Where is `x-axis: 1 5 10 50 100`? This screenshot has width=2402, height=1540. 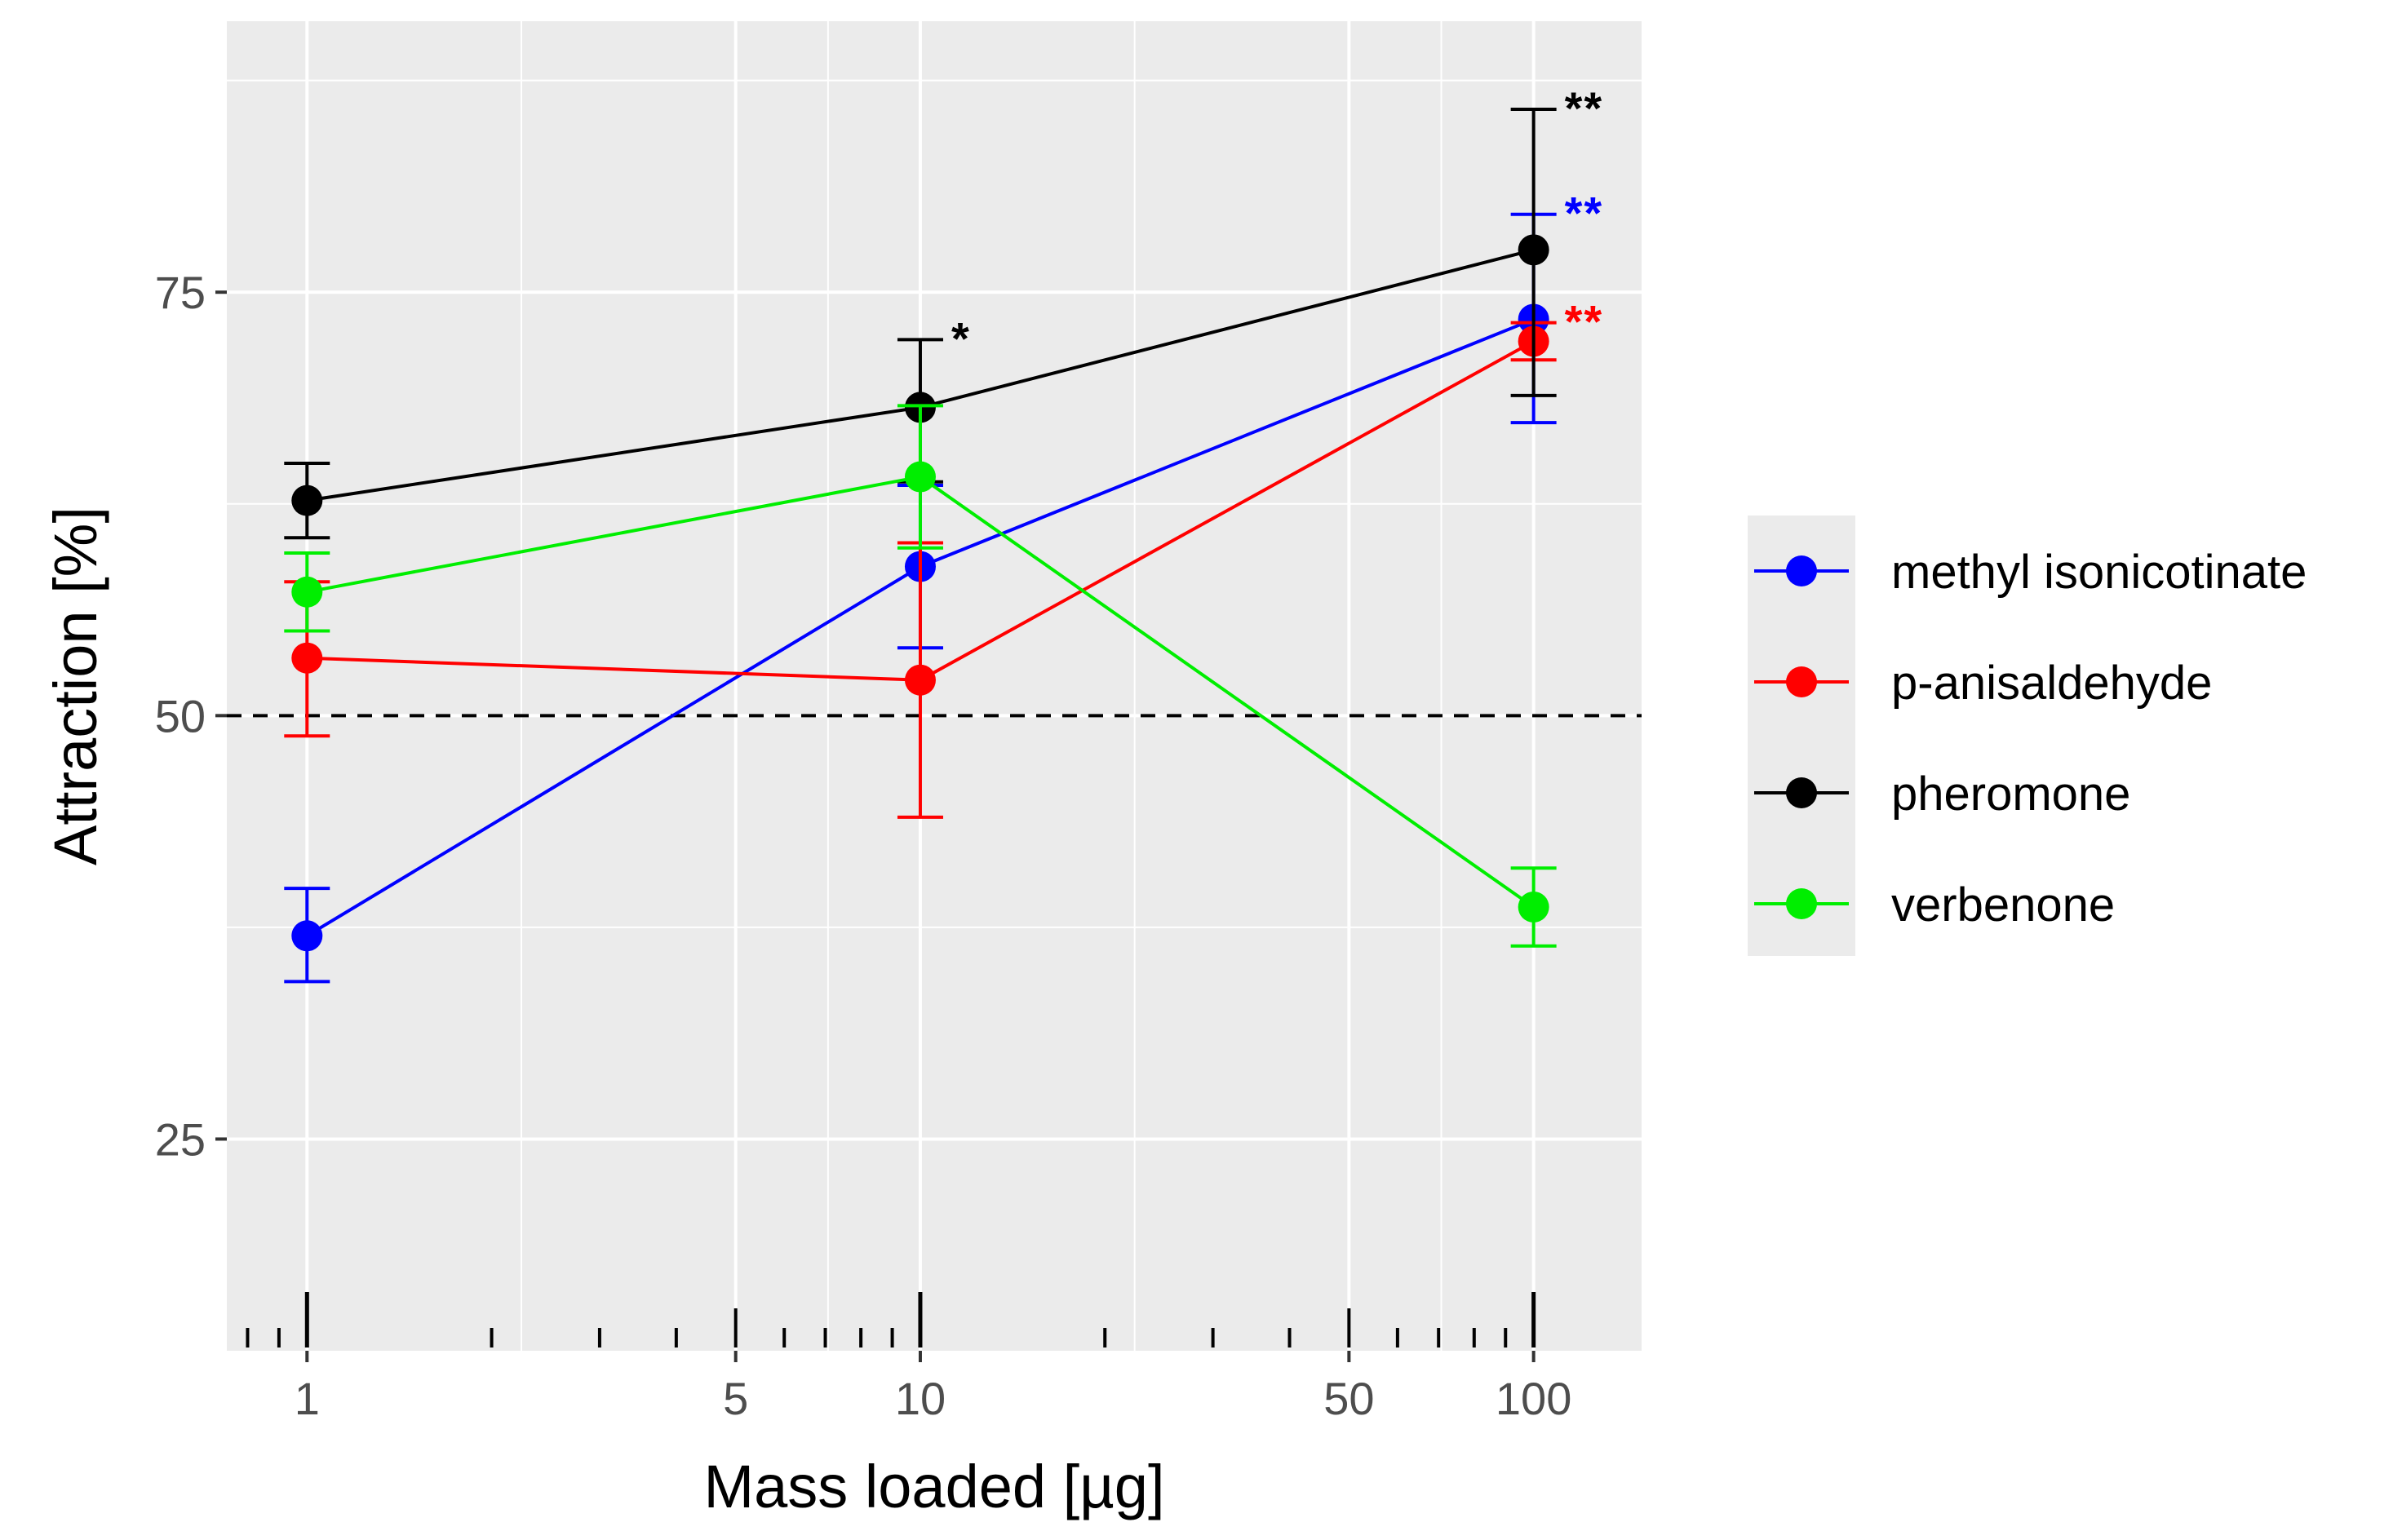 x-axis: 1 5 10 50 100 is located at coordinates (933, 1387).